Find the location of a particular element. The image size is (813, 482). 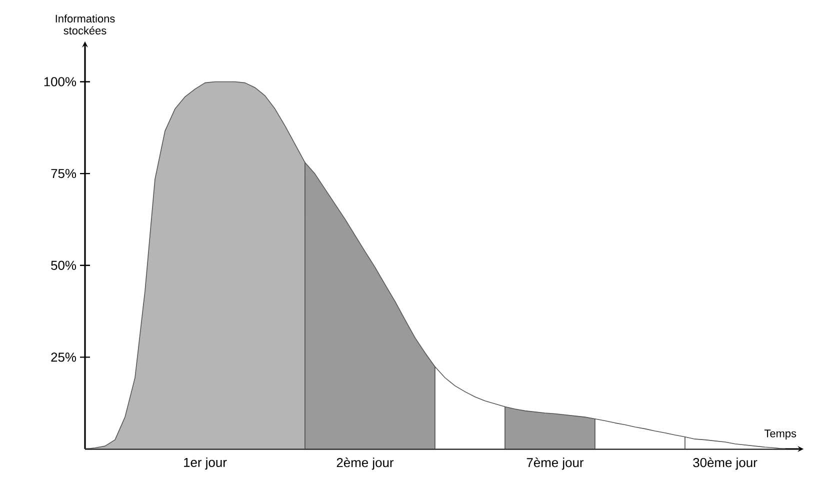

x-tick-label: 1er jour is located at coordinates (205, 464).